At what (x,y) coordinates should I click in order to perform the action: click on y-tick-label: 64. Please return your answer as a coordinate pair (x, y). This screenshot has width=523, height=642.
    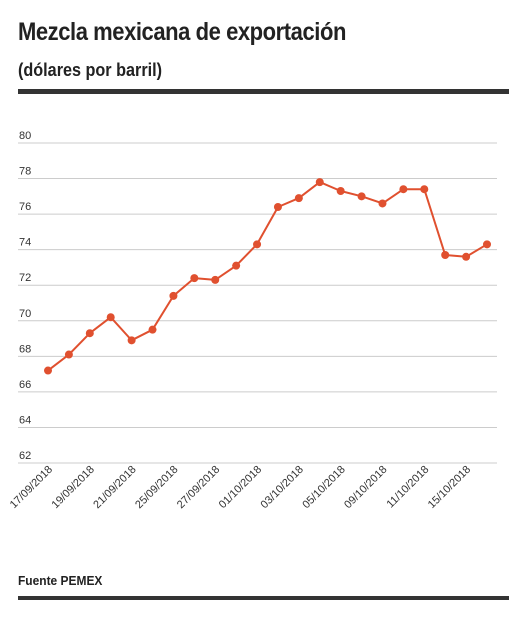
    Looking at the image, I should click on (25, 420).